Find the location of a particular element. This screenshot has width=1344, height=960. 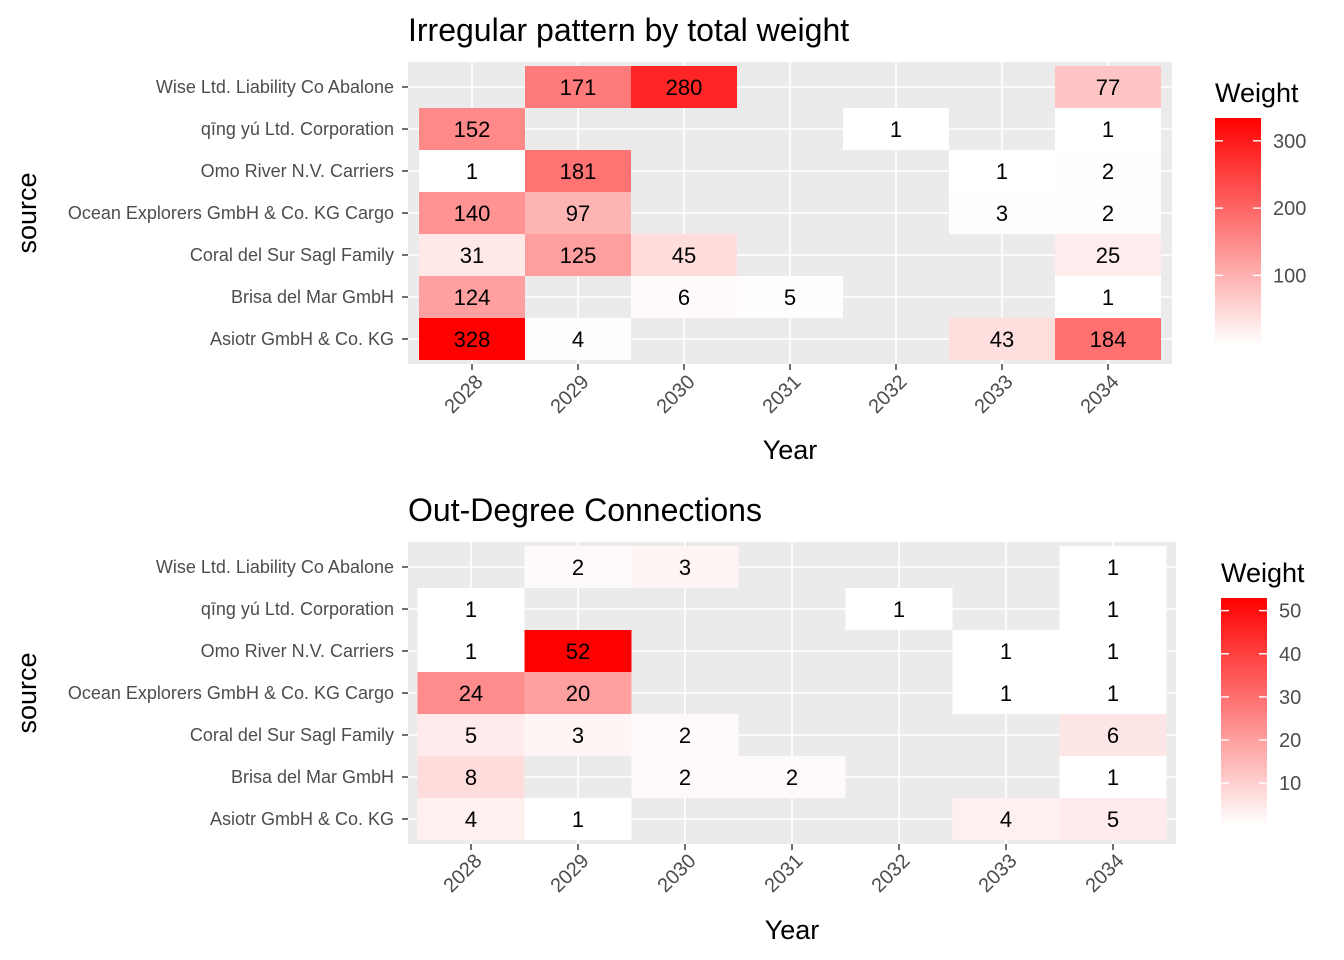

cell-value-label: 52 is located at coordinates (578, 651).